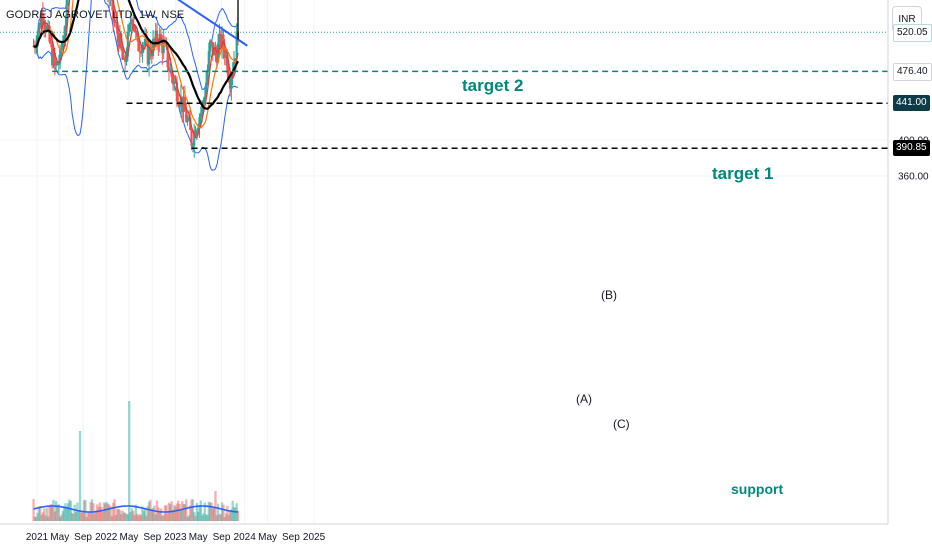  Describe the element at coordinates (136, 55) in the screenshot. I see `ma-long-line` at that location.